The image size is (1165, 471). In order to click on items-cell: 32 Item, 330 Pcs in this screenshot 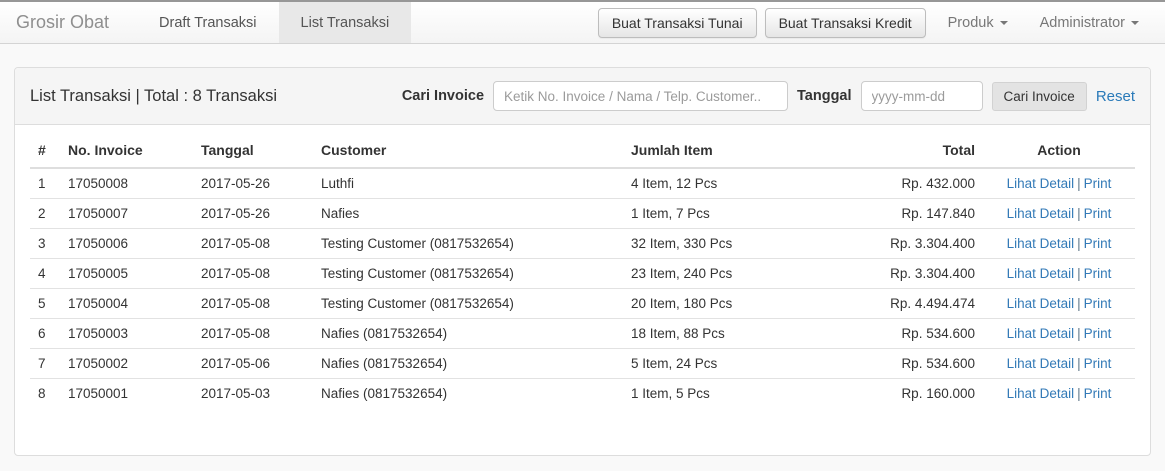, I will do `click(730, 243)`.